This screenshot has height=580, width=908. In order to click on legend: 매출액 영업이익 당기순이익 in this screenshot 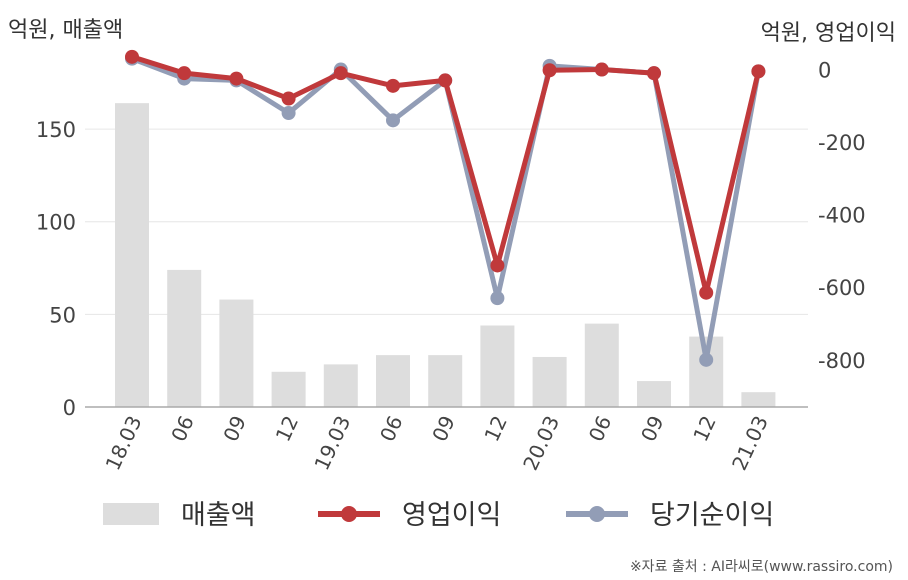, I will do `click(438, 515)`.